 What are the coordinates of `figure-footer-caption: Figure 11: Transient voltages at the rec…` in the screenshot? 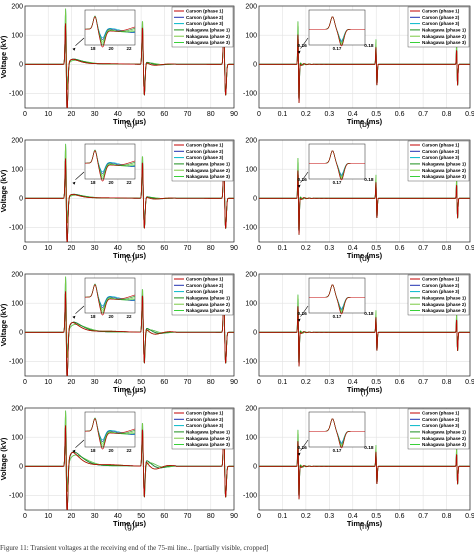 It's located at (134, 548).